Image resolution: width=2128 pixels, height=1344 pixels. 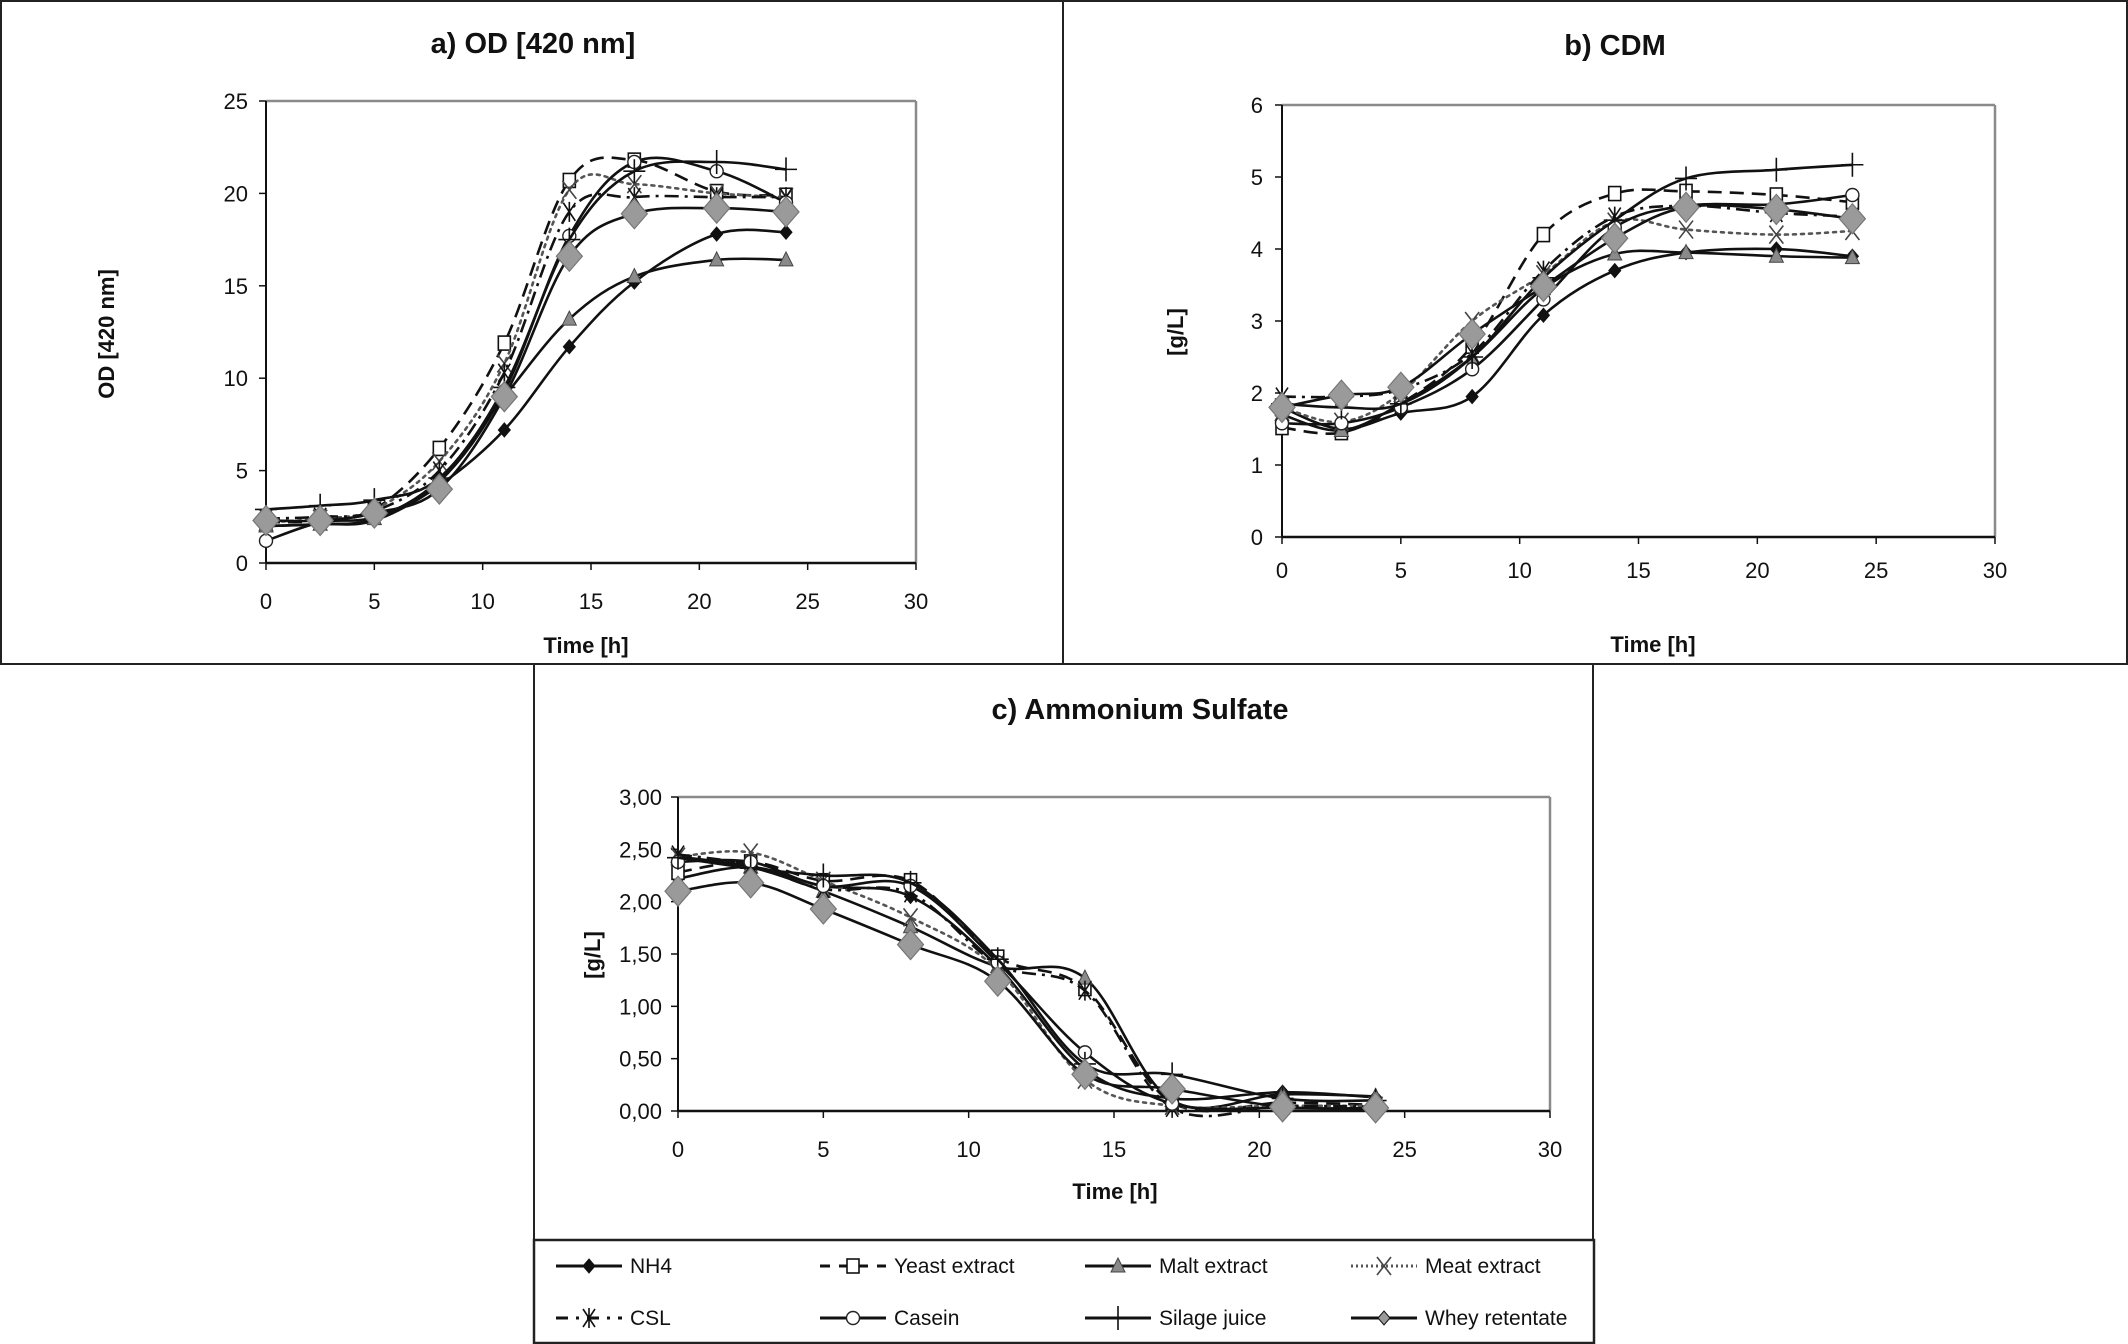 What do you see at coordinates (1175, 332) in the screenshot?
I see `chart-b-ylabel: [g/L]` at bounding box center [1175, 332].